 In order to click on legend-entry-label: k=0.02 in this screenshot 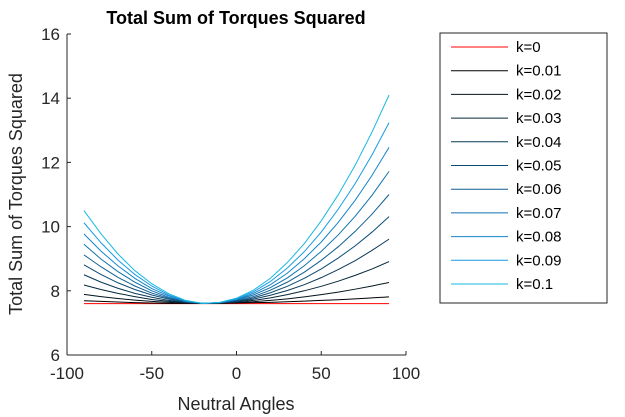, I will do `click(538, 94)`.